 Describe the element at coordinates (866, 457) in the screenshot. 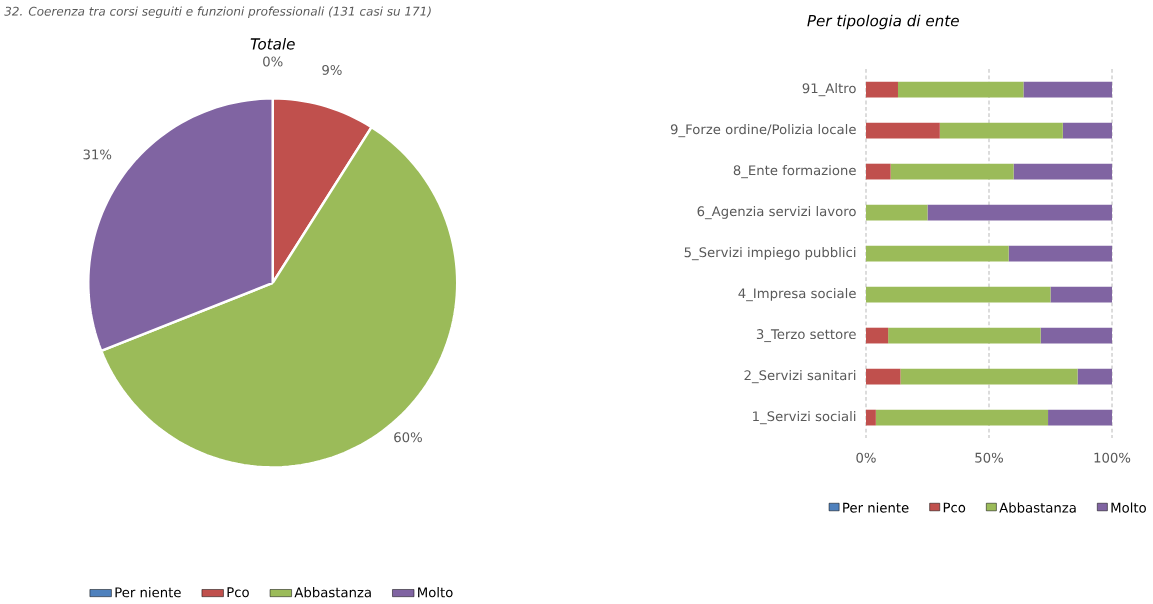

I see `x-tick-label: 0%` at that location.